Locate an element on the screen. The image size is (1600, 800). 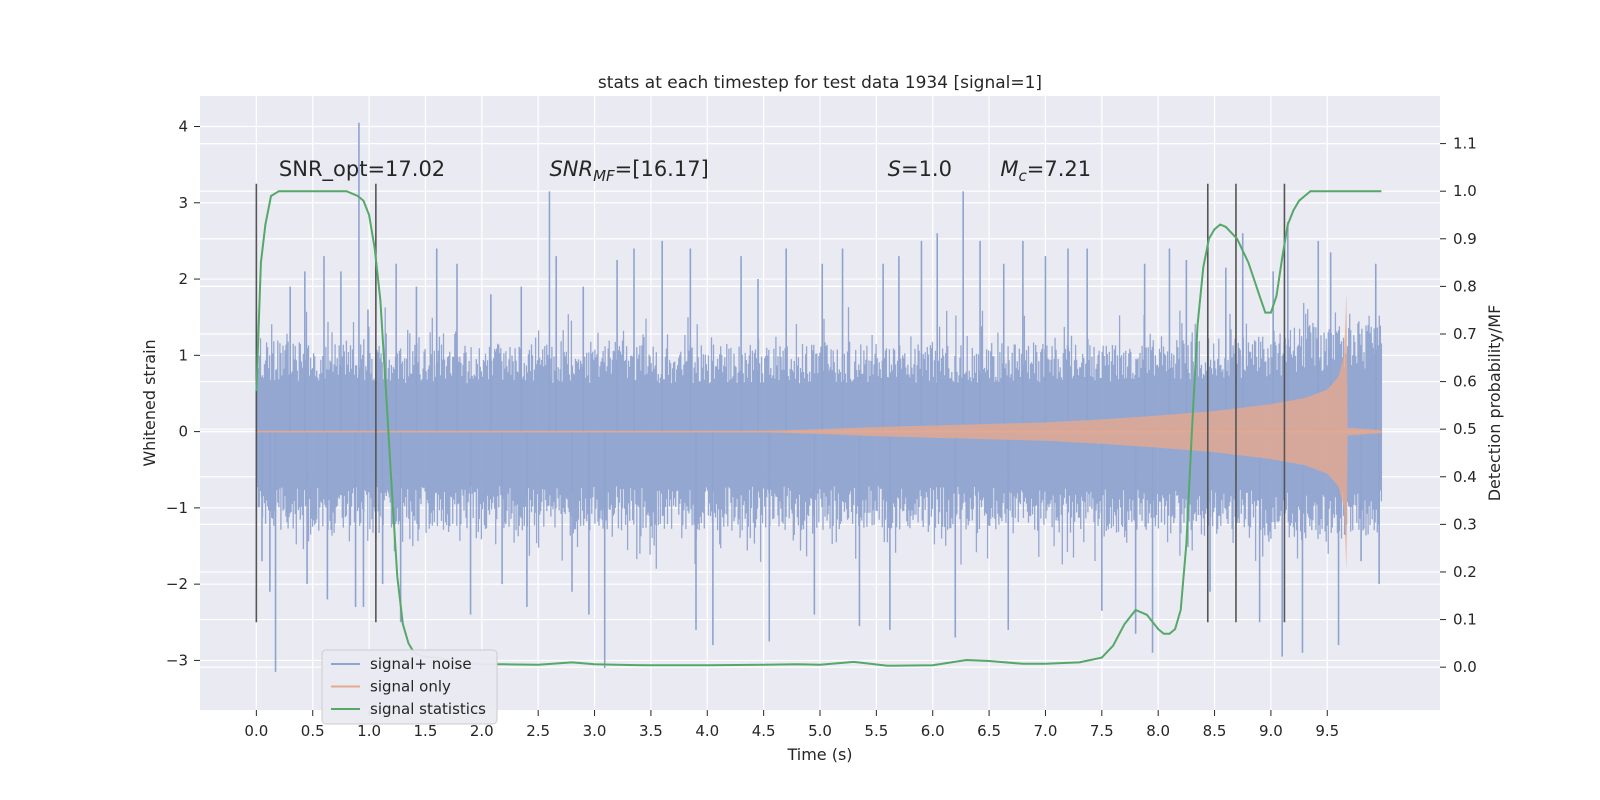
x-tick-label: 5.5 is located at coordinates (876, 731).